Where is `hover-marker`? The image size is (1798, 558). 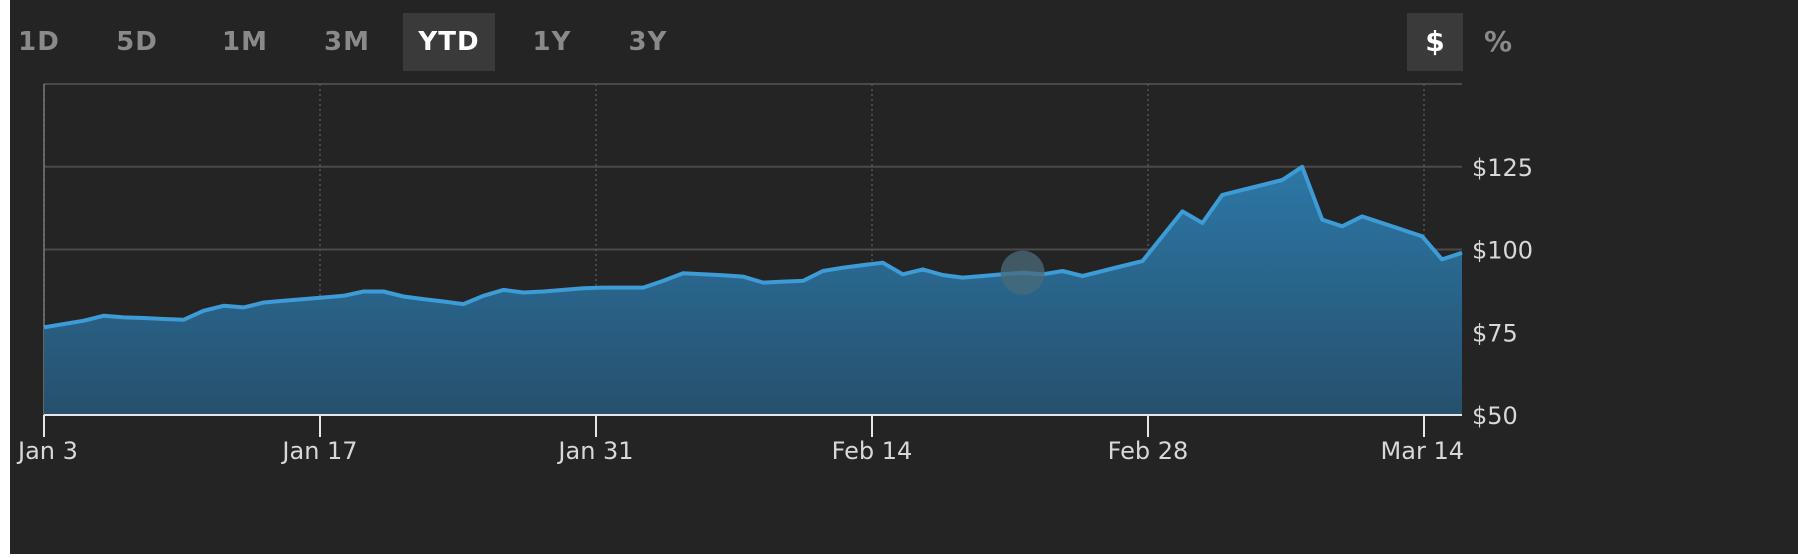 hover-marker is located at coordinates (1022, 272).